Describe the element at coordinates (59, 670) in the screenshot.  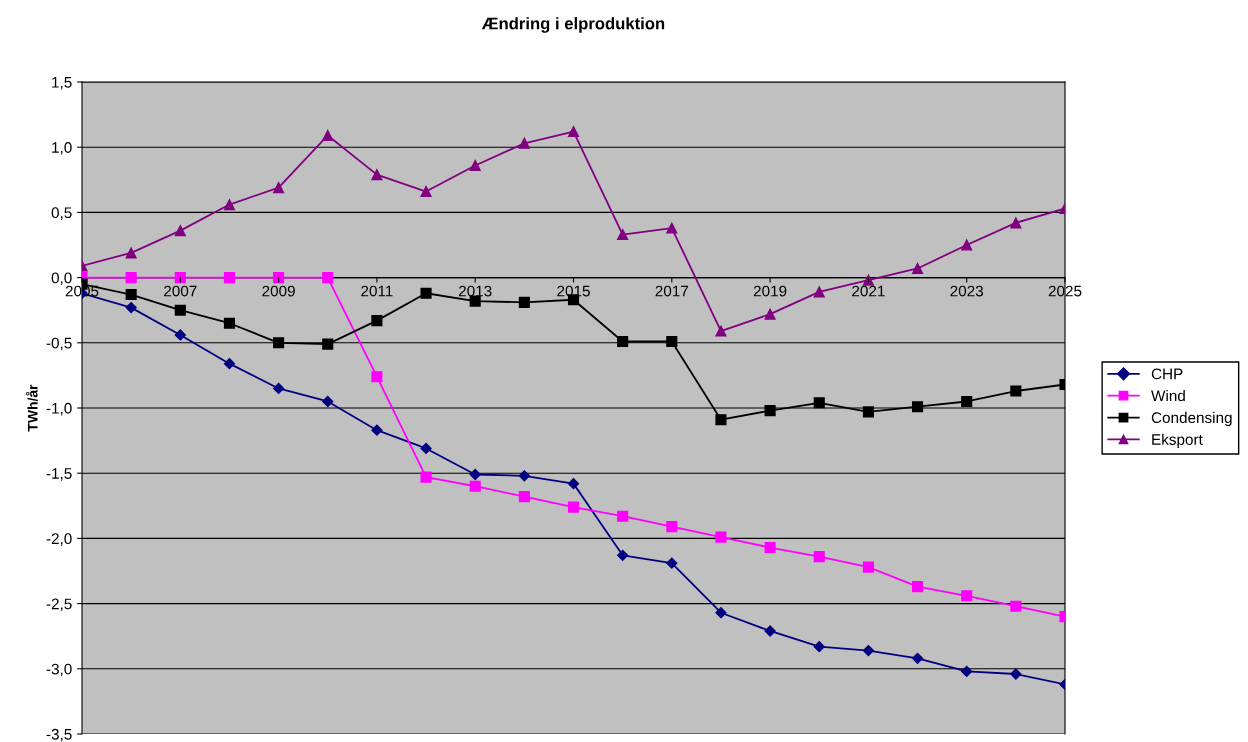
I see `y-tick-label: -3,0` at that location.